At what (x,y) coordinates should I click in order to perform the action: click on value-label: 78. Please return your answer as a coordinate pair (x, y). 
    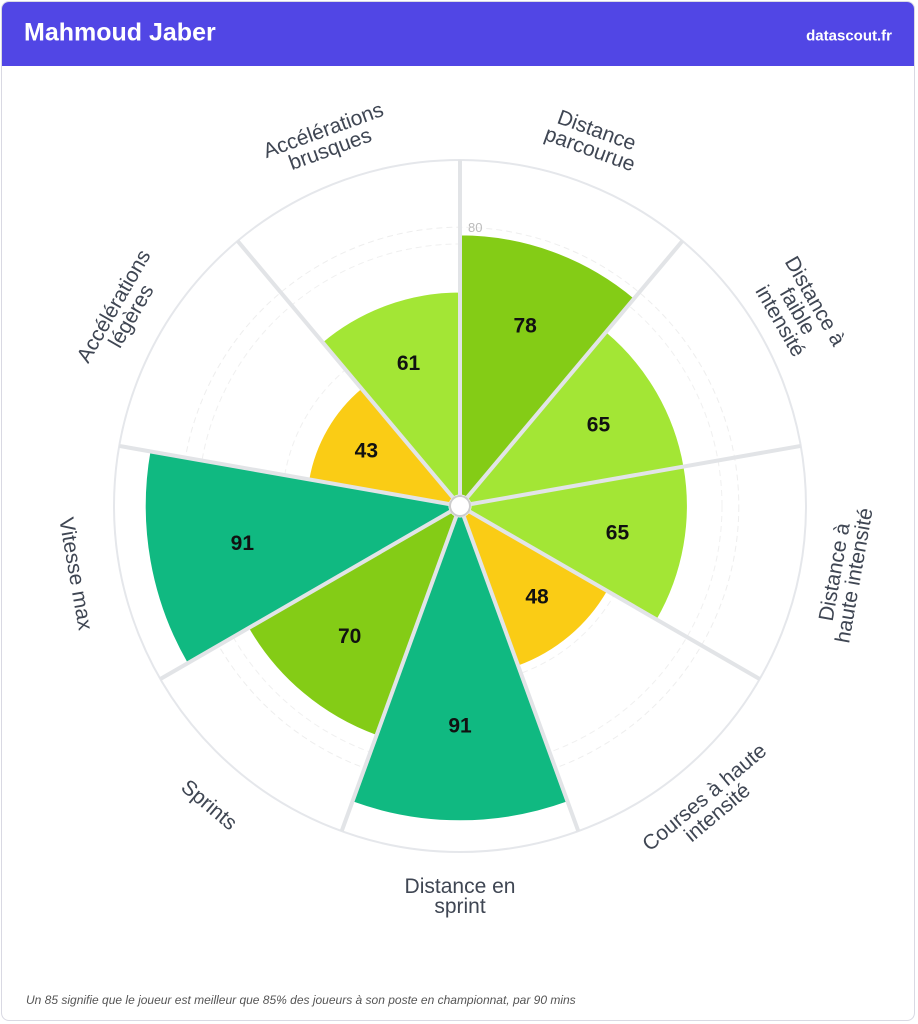
    Looking at the image, I should click on (525, 326).